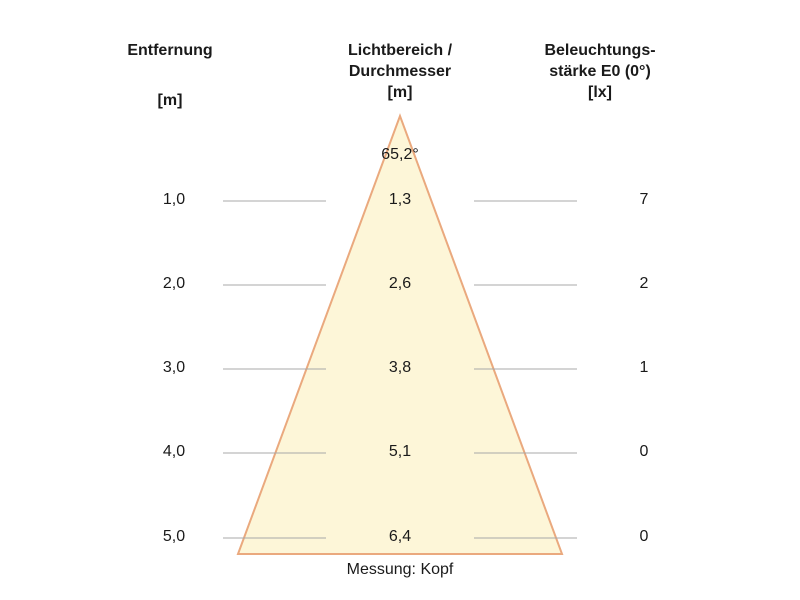  What do you see at coordinates (600, 50) in the screenshot?
I see `header-illuminance-line-1: Beleuchtungs-` at bounding box center [600, 50].